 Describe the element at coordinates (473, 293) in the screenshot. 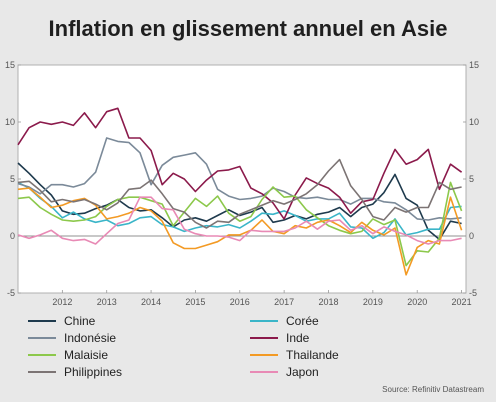

I see `y-tick-label-right: -5` at that location.